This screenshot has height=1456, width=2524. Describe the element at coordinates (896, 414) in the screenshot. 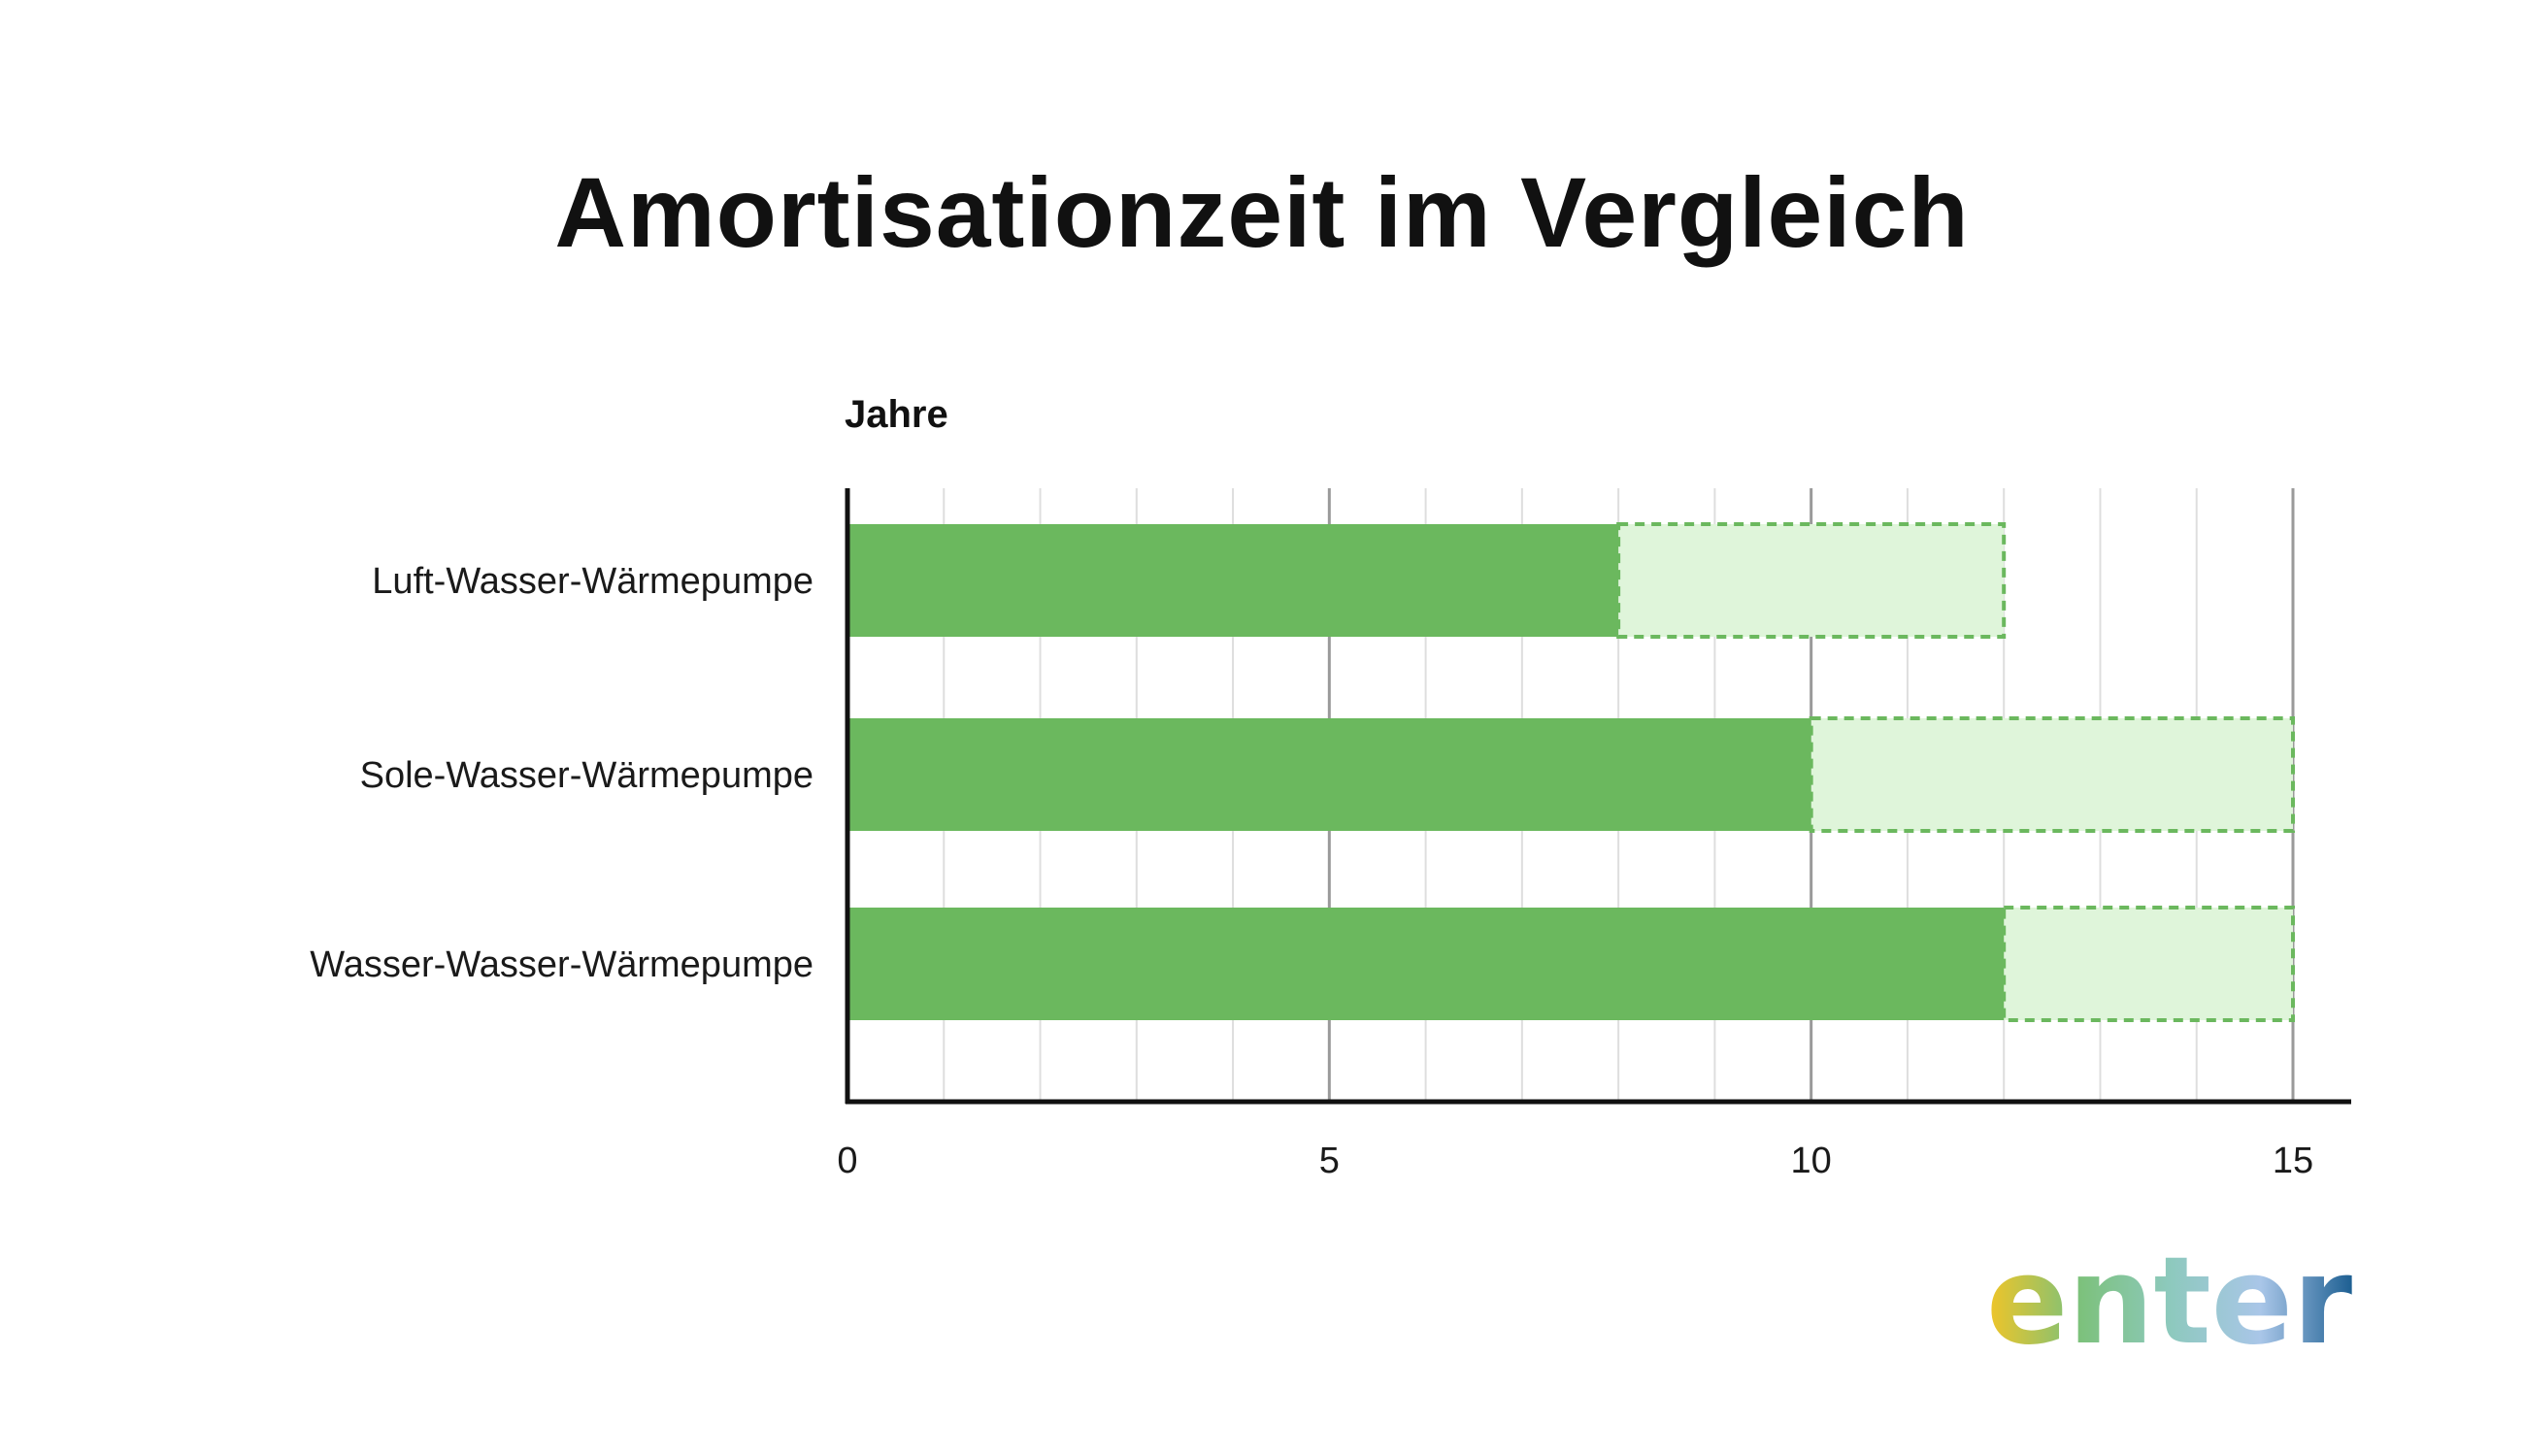

I see `unit-label: Jahre` at that location.